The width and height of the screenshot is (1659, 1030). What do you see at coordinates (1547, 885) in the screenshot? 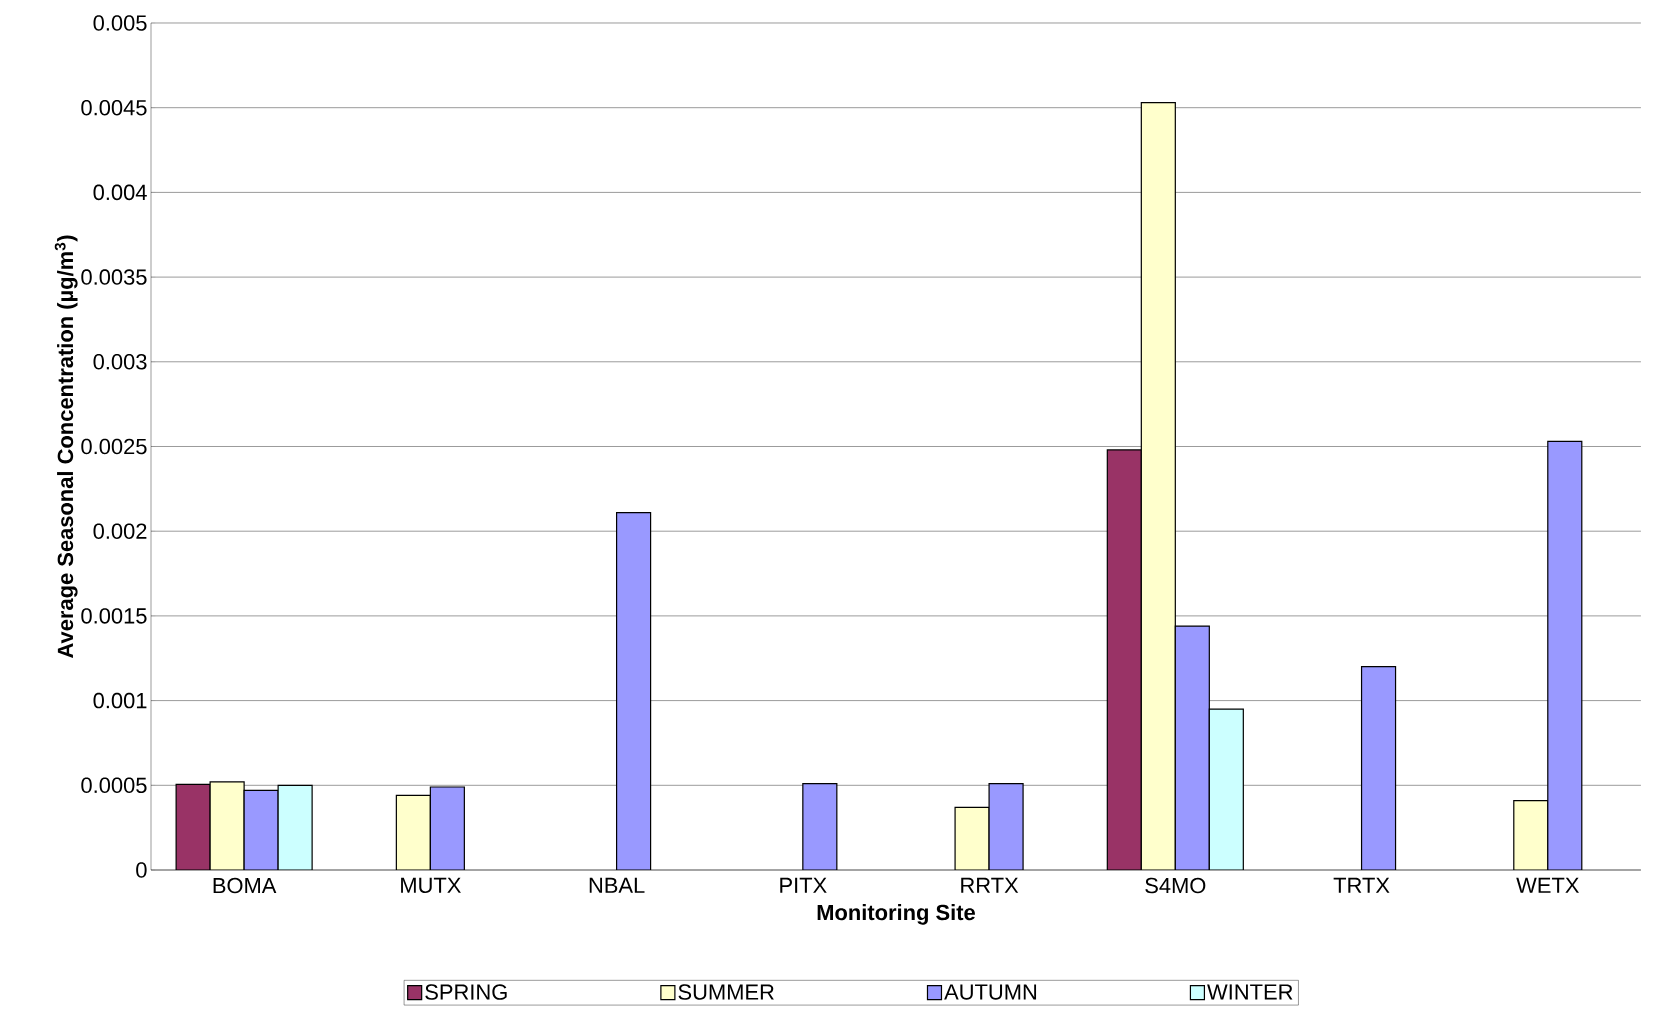
I see `x-tick-label: WETX` at bounding box center [1547, 885].